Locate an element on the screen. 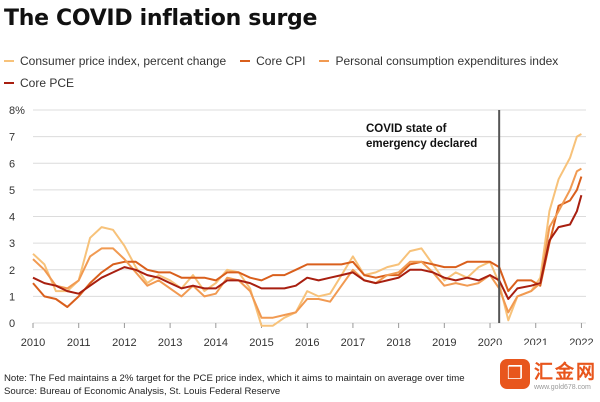 Image resolution: width=600 pixels, height=402 pixels. x-tick-label: 2017 is located at coordinates (353, 343).